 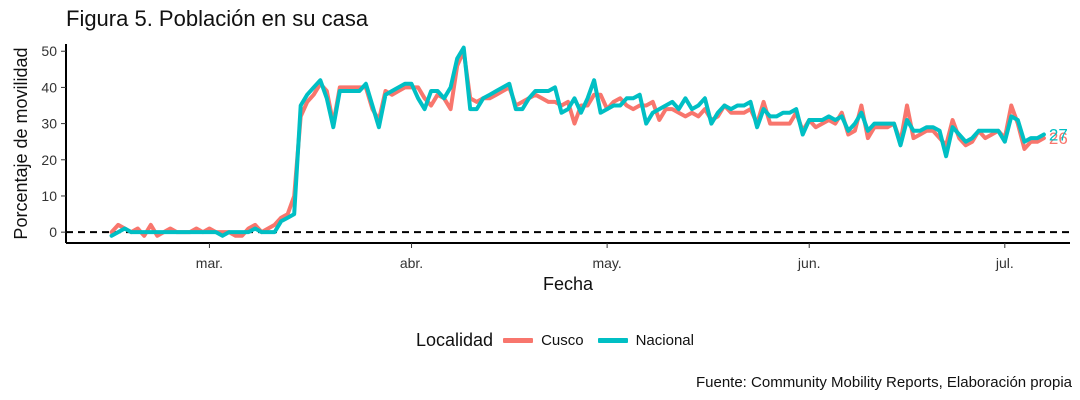 What do you see at coordinates (664, 340) in the screenshot?
I see `legend-label-nacional: Nacional` at bounding box center [664, 340].